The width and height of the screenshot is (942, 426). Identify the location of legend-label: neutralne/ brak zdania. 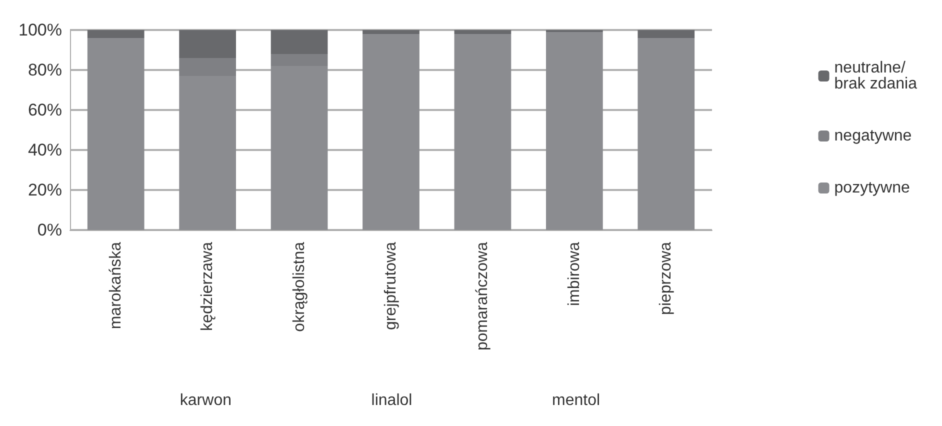
(876, 76).